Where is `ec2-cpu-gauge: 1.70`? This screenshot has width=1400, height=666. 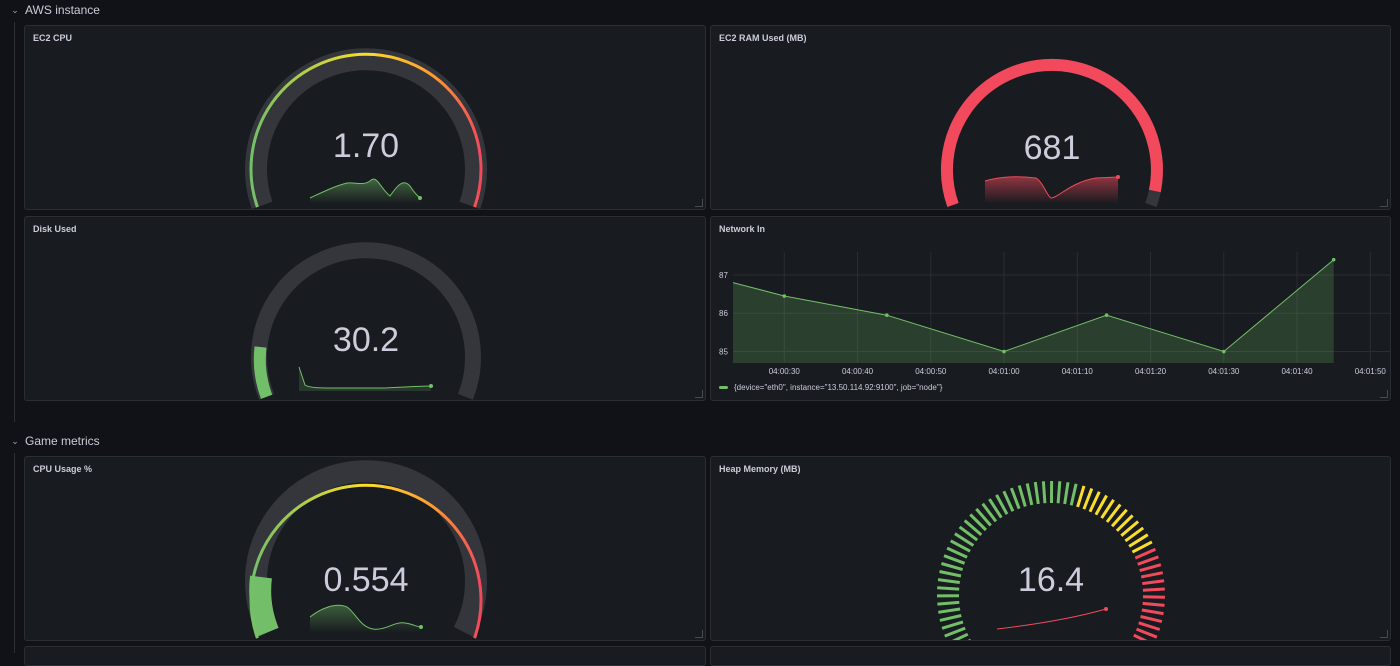
ec2-cpu-gauge: 1.70 is located at coordinates (365, 118).